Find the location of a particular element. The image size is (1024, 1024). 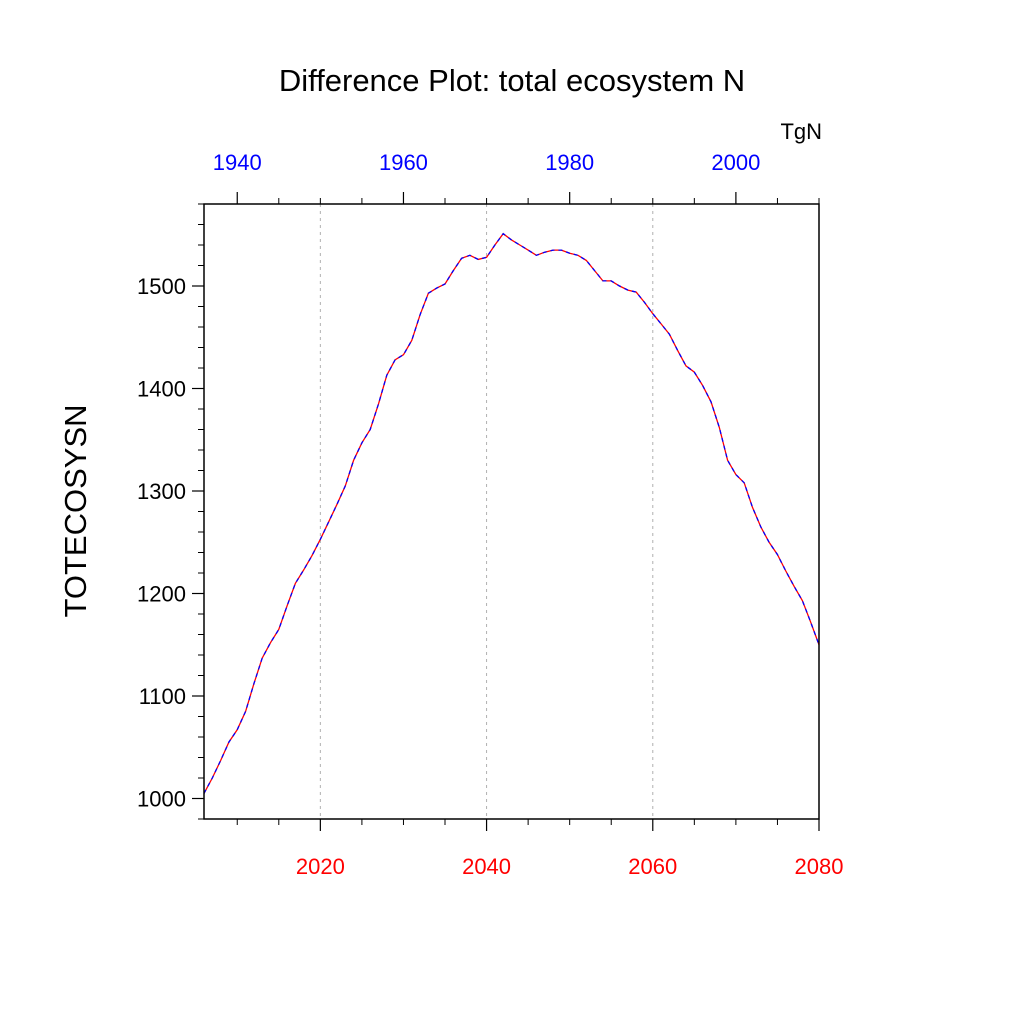

y-tick-label: 1000 is located at coordinates (161, 799).